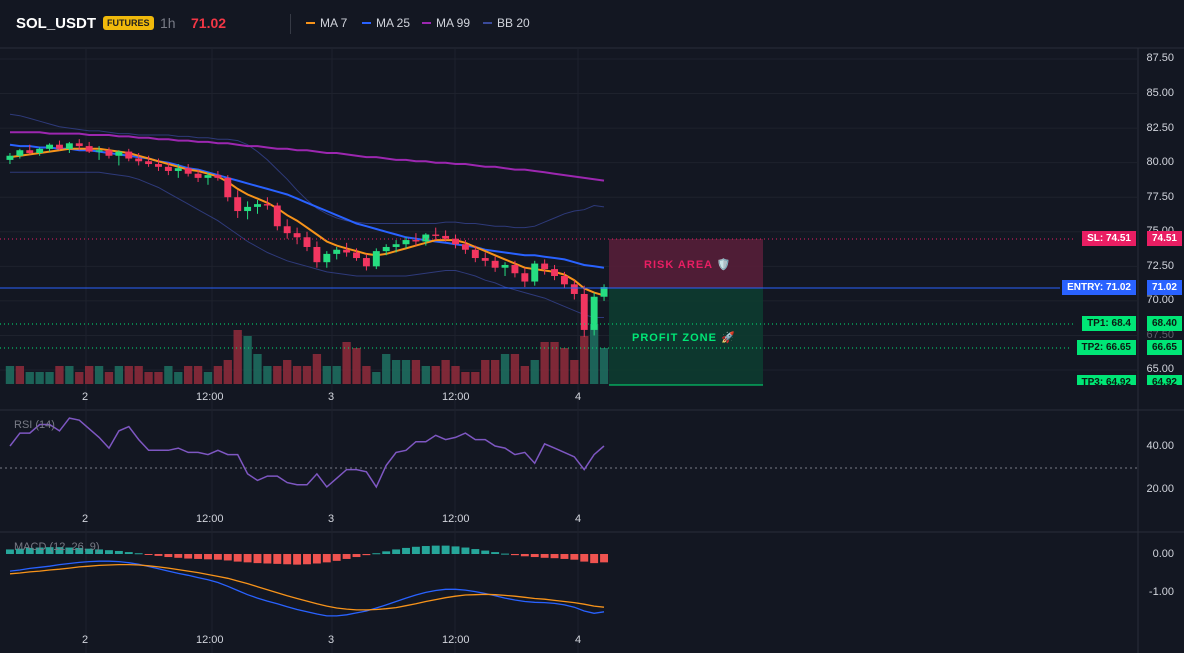 This screenshot has width=1184, height=653. What do you see at coordinates (1106, 380) in the screenshot?
I see `tp3-tag: TP3: 64.92` at bounding box center [1106, 380].